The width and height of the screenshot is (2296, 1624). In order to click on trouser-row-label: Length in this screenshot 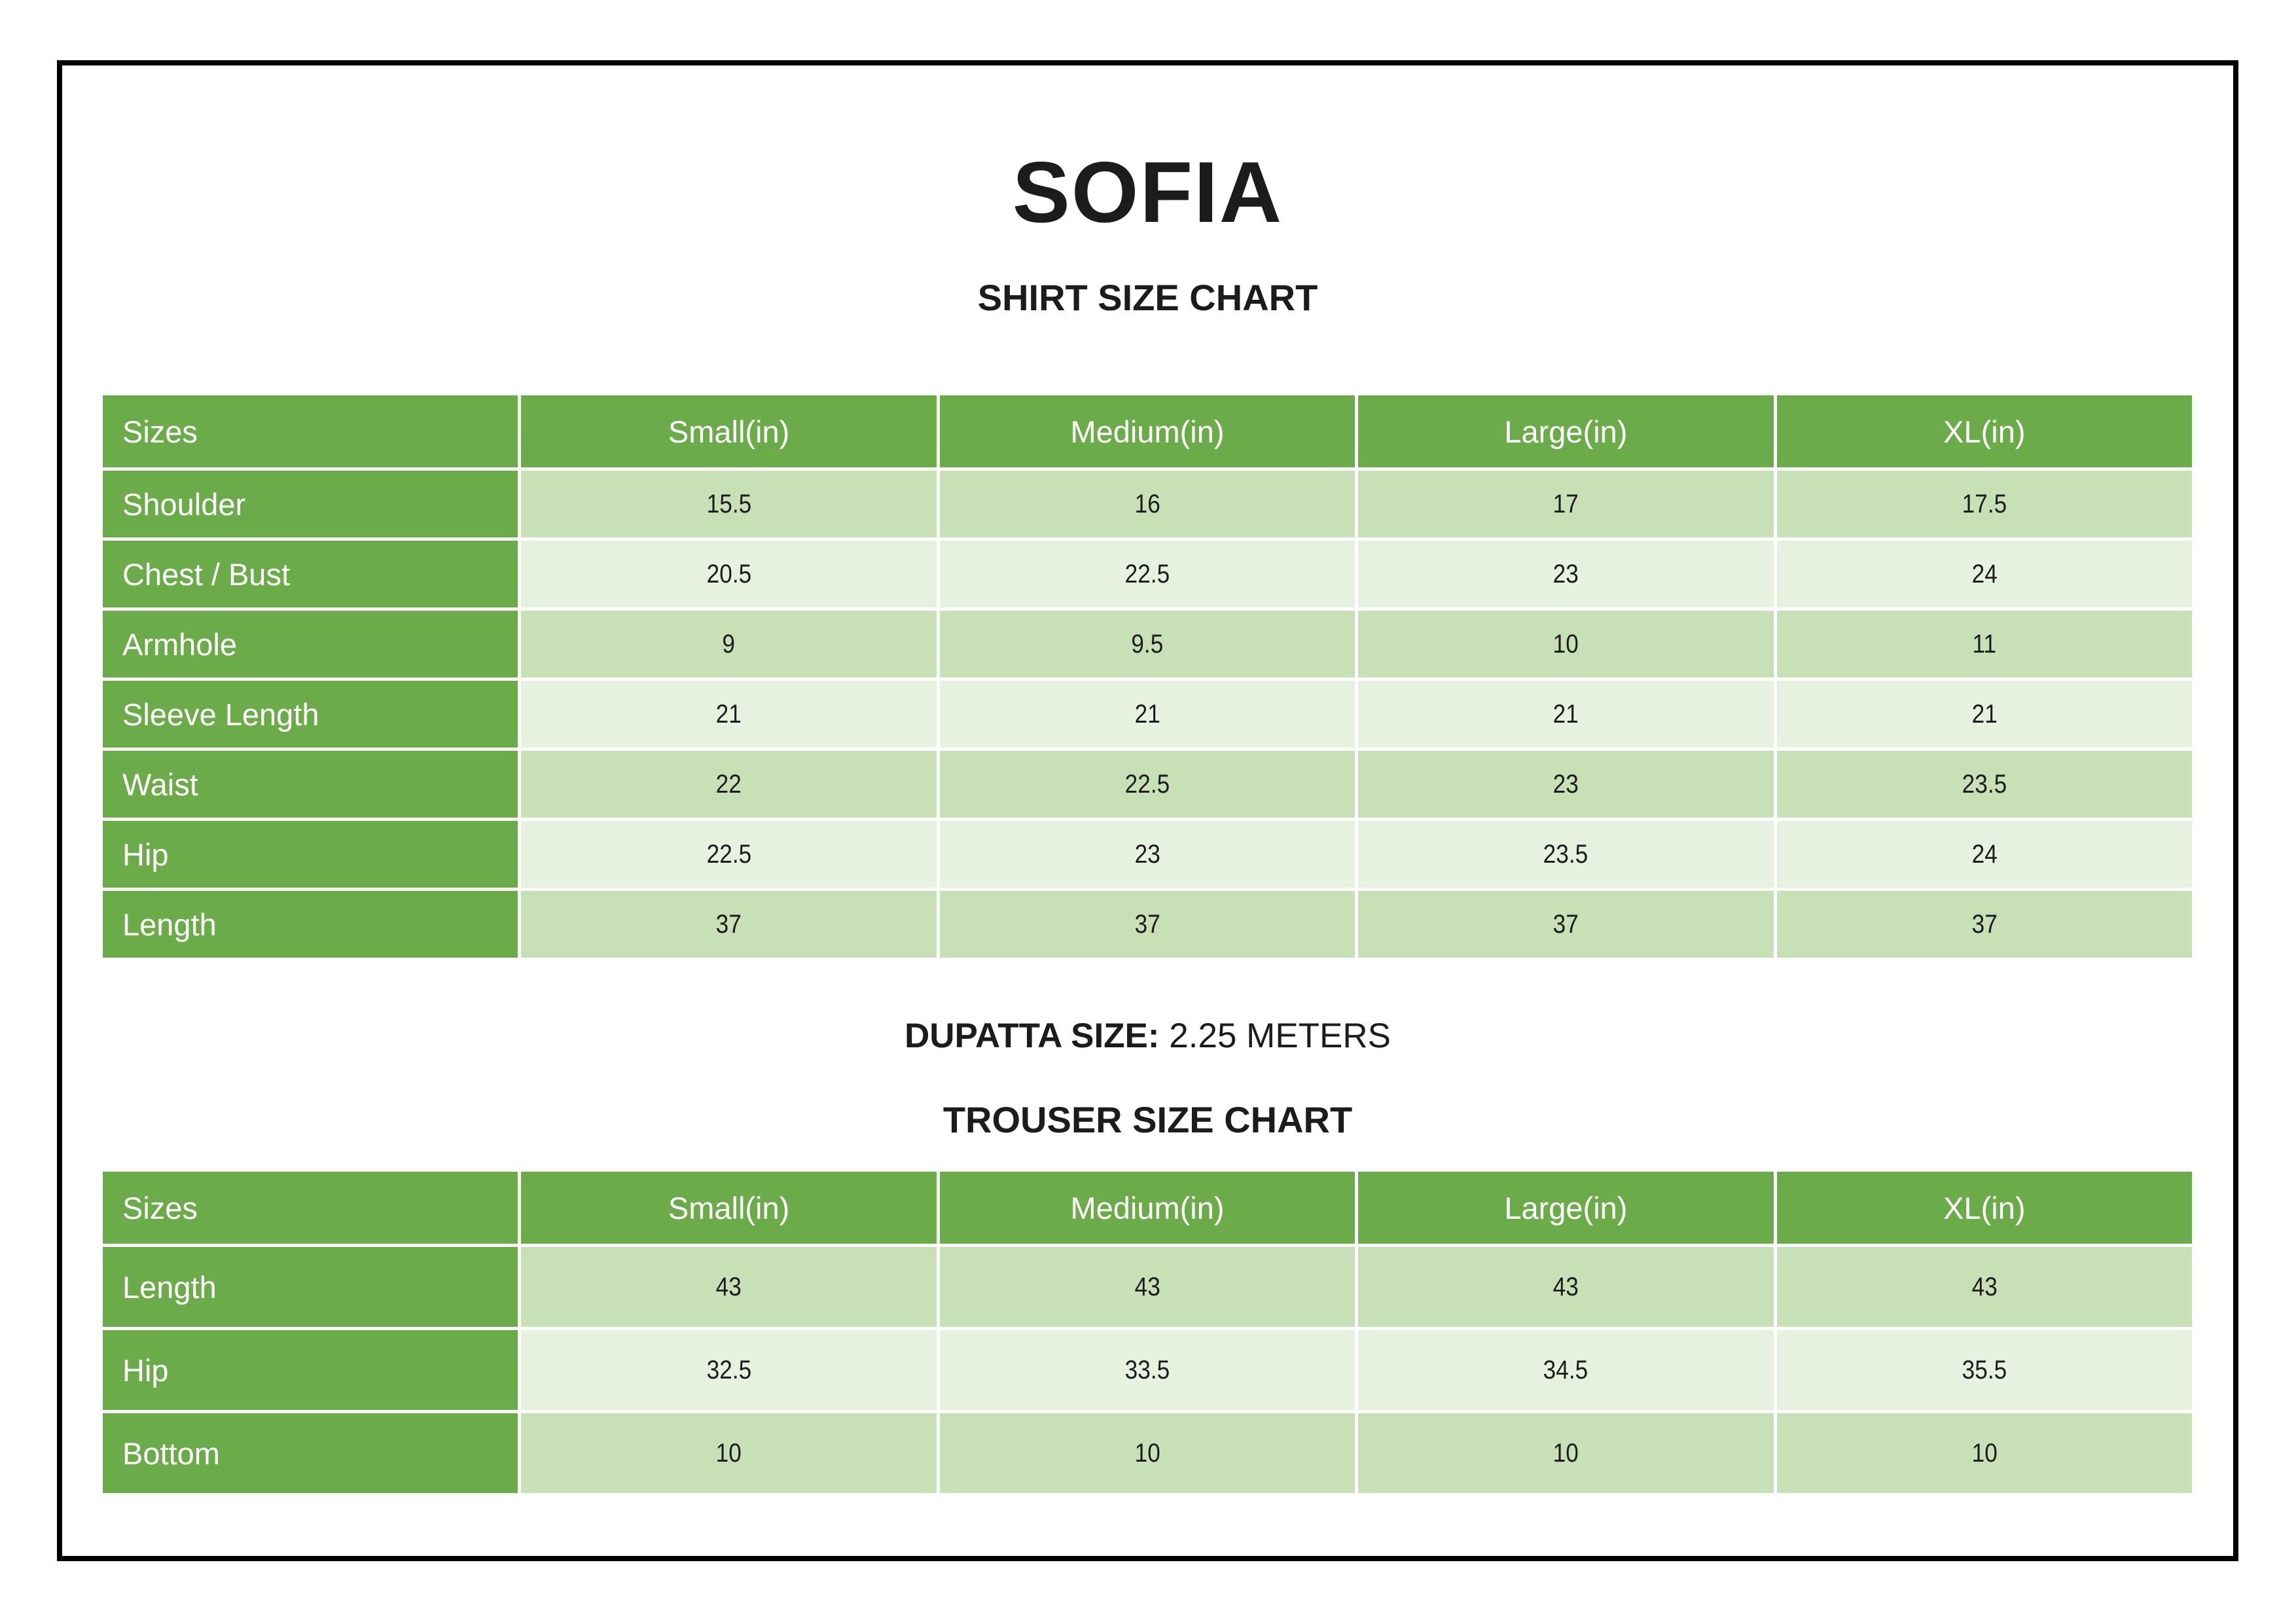, I will do `click(310, 1287)`.